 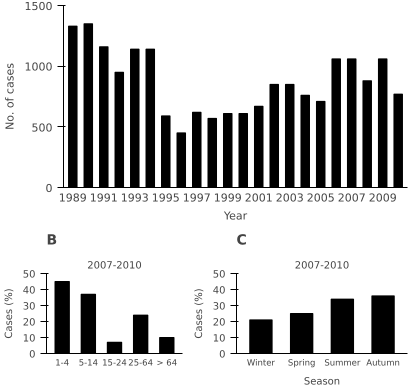 I want to click on y-axis-title: No. of cases, so click(x=10, y=96).